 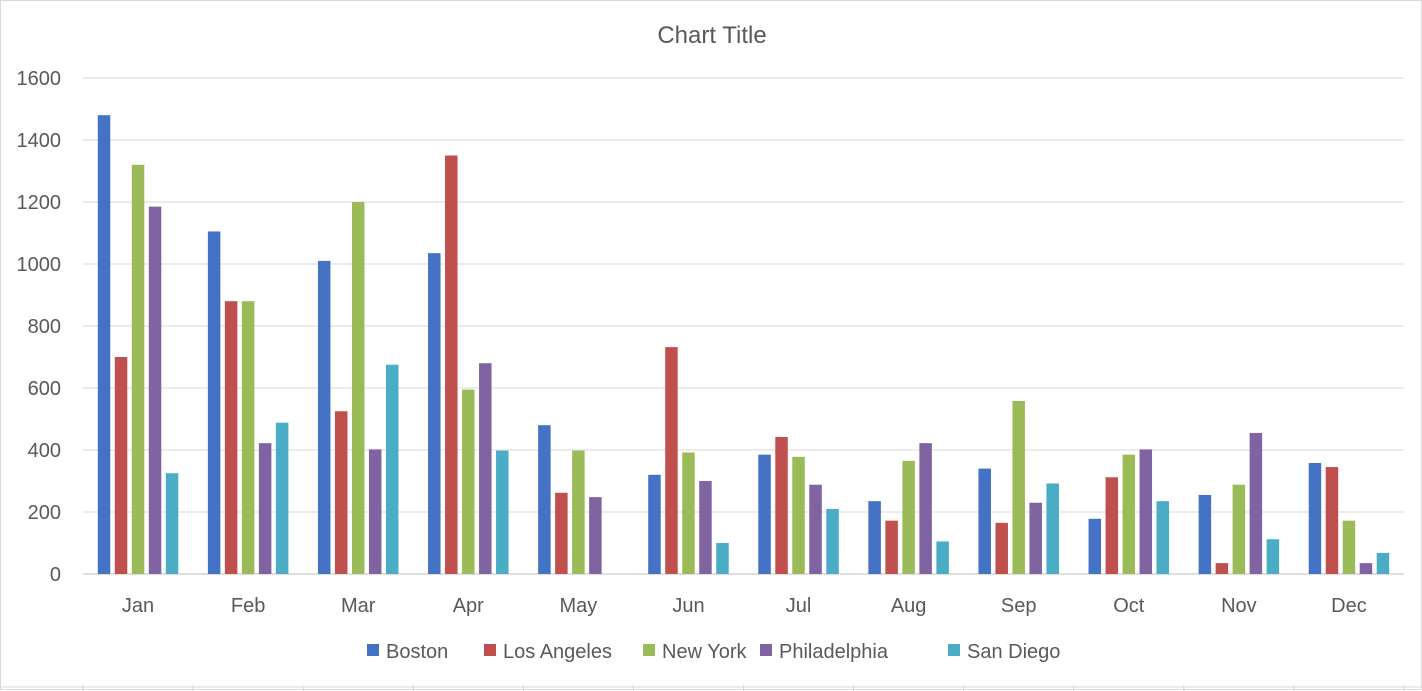 What do you see at coordinates (44, 451) in the screenshot?
I see `y-tick-label: 400` at bounding box center [44, 451].